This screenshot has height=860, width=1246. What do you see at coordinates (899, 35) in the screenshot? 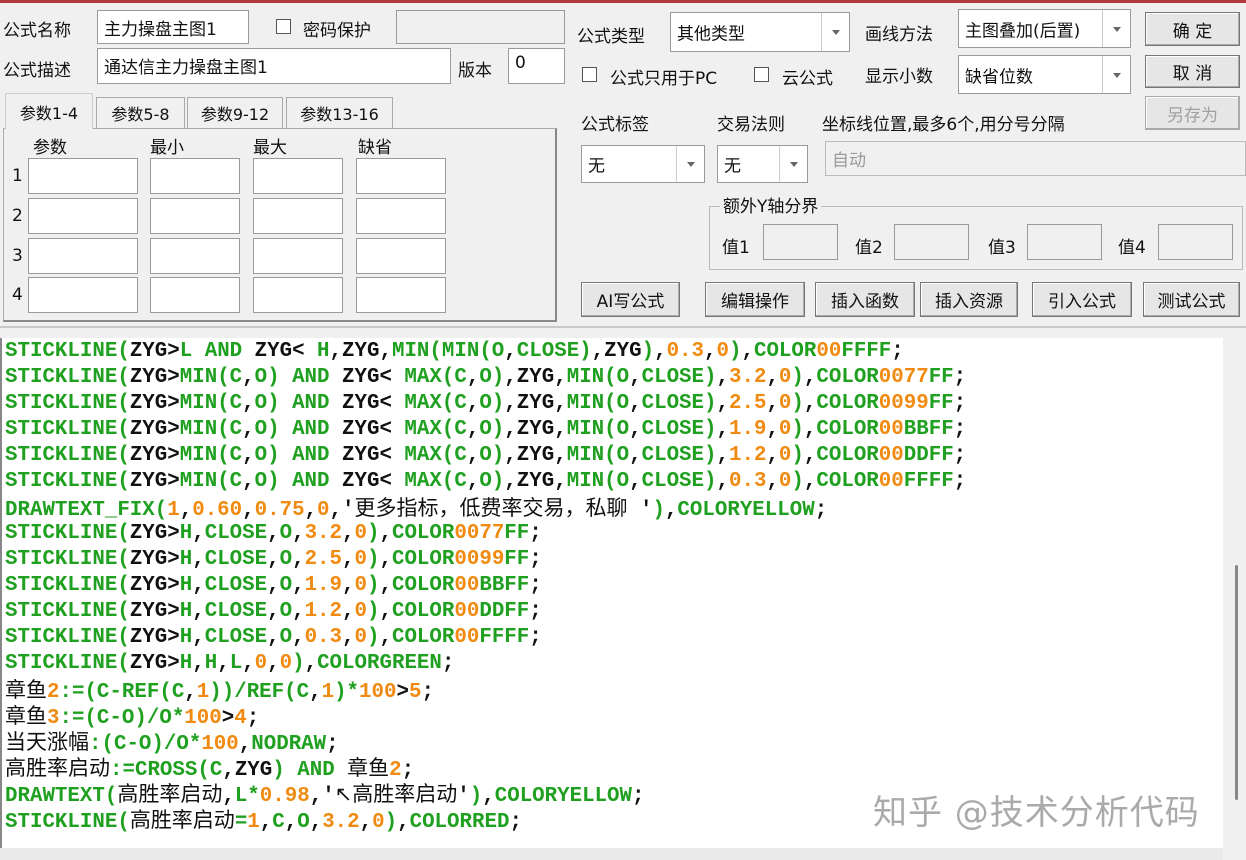
I see `draw-method-label: 画线方法` at bounding box center [899, 35].